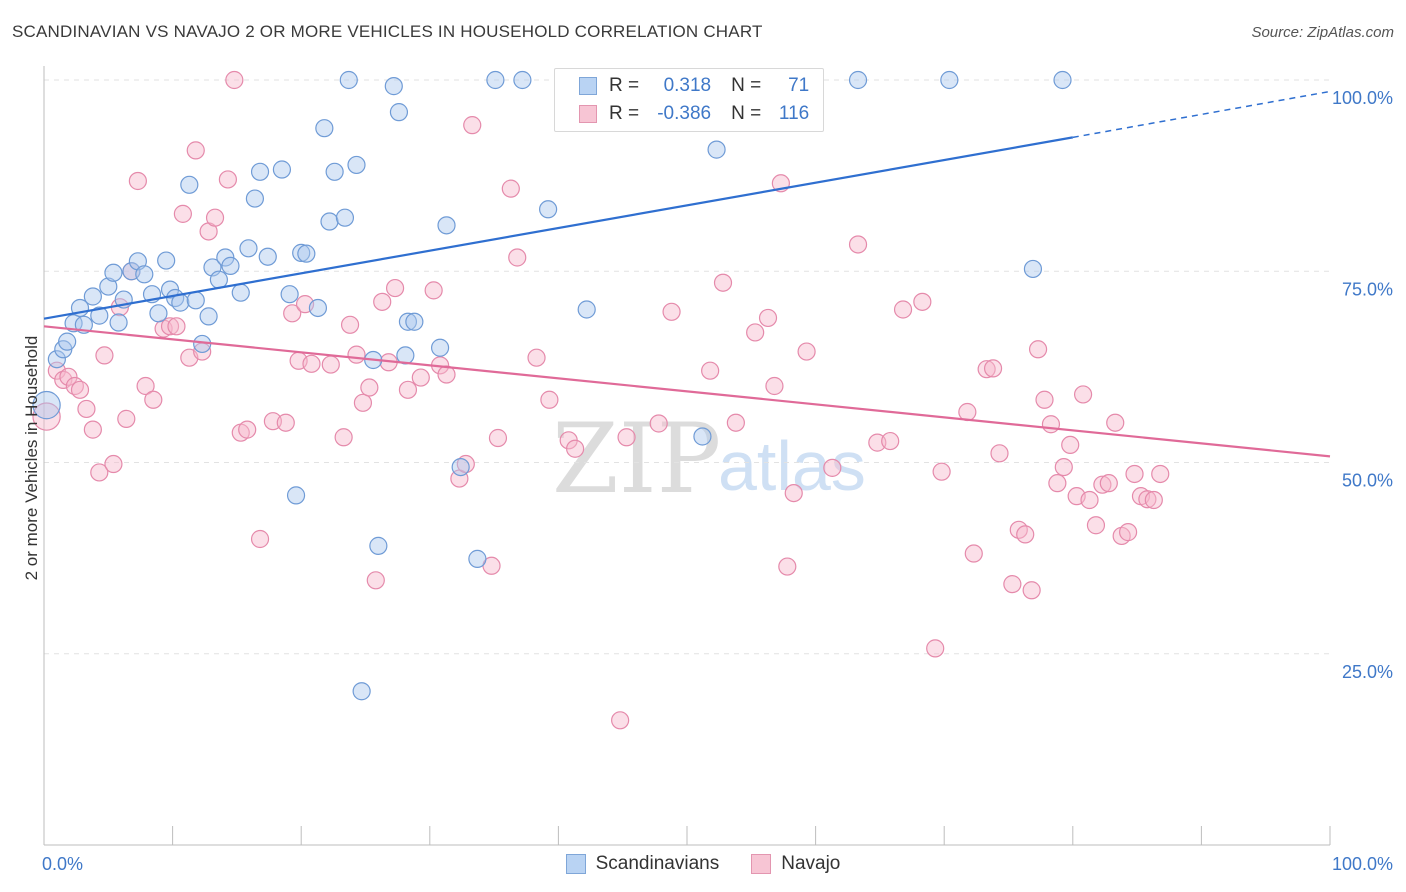 The height and width of the screenshot is (892, 1406). Describe the element at coordinates (792, 466) in the screenshot. I see `watermark-atlas: atlas` at that location.